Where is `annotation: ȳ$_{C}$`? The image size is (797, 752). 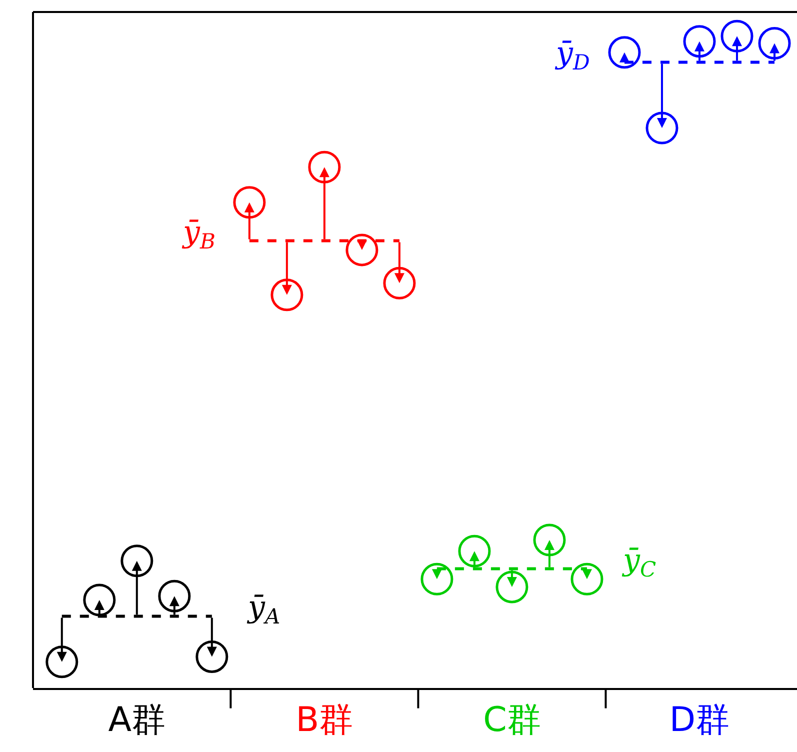
annotation: ȳ$_{C}$ is located at coordinates (638, 562).